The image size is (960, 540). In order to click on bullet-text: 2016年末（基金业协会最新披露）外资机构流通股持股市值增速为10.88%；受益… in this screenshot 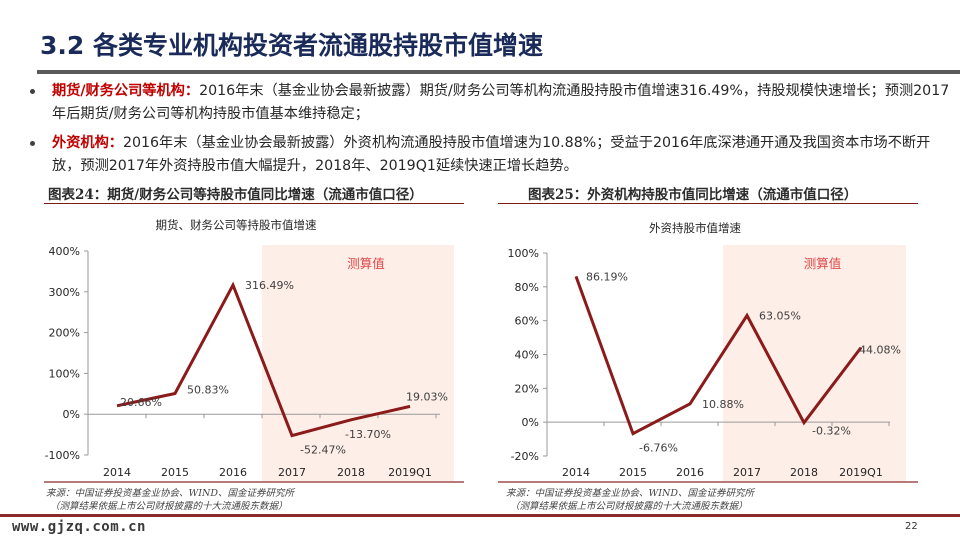, I will do `click(491, 154)`.